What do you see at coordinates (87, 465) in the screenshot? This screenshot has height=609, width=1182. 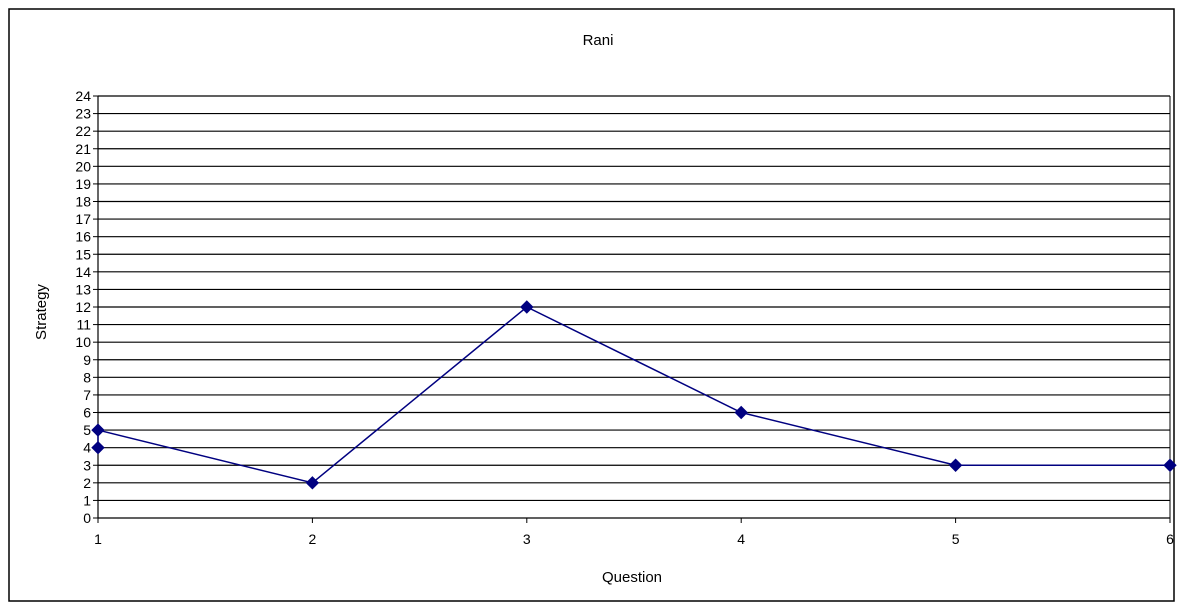 I see `y-tick-label-3: 3` at bounding box center [87, 465].